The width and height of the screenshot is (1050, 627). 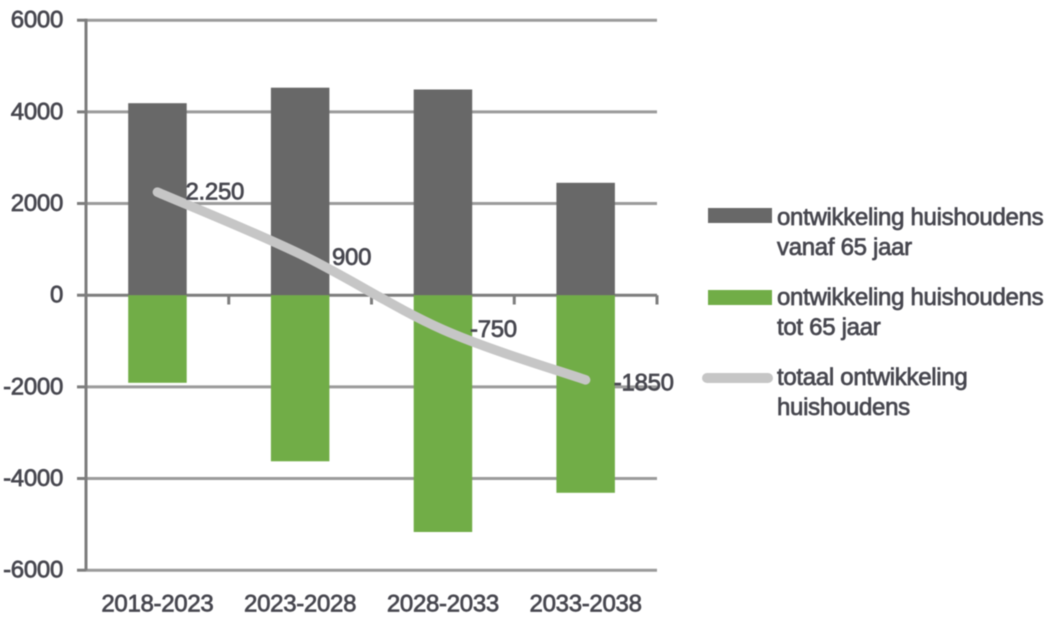 I want to click on svg-text: 2018-2023, so click(x=157, y=604).